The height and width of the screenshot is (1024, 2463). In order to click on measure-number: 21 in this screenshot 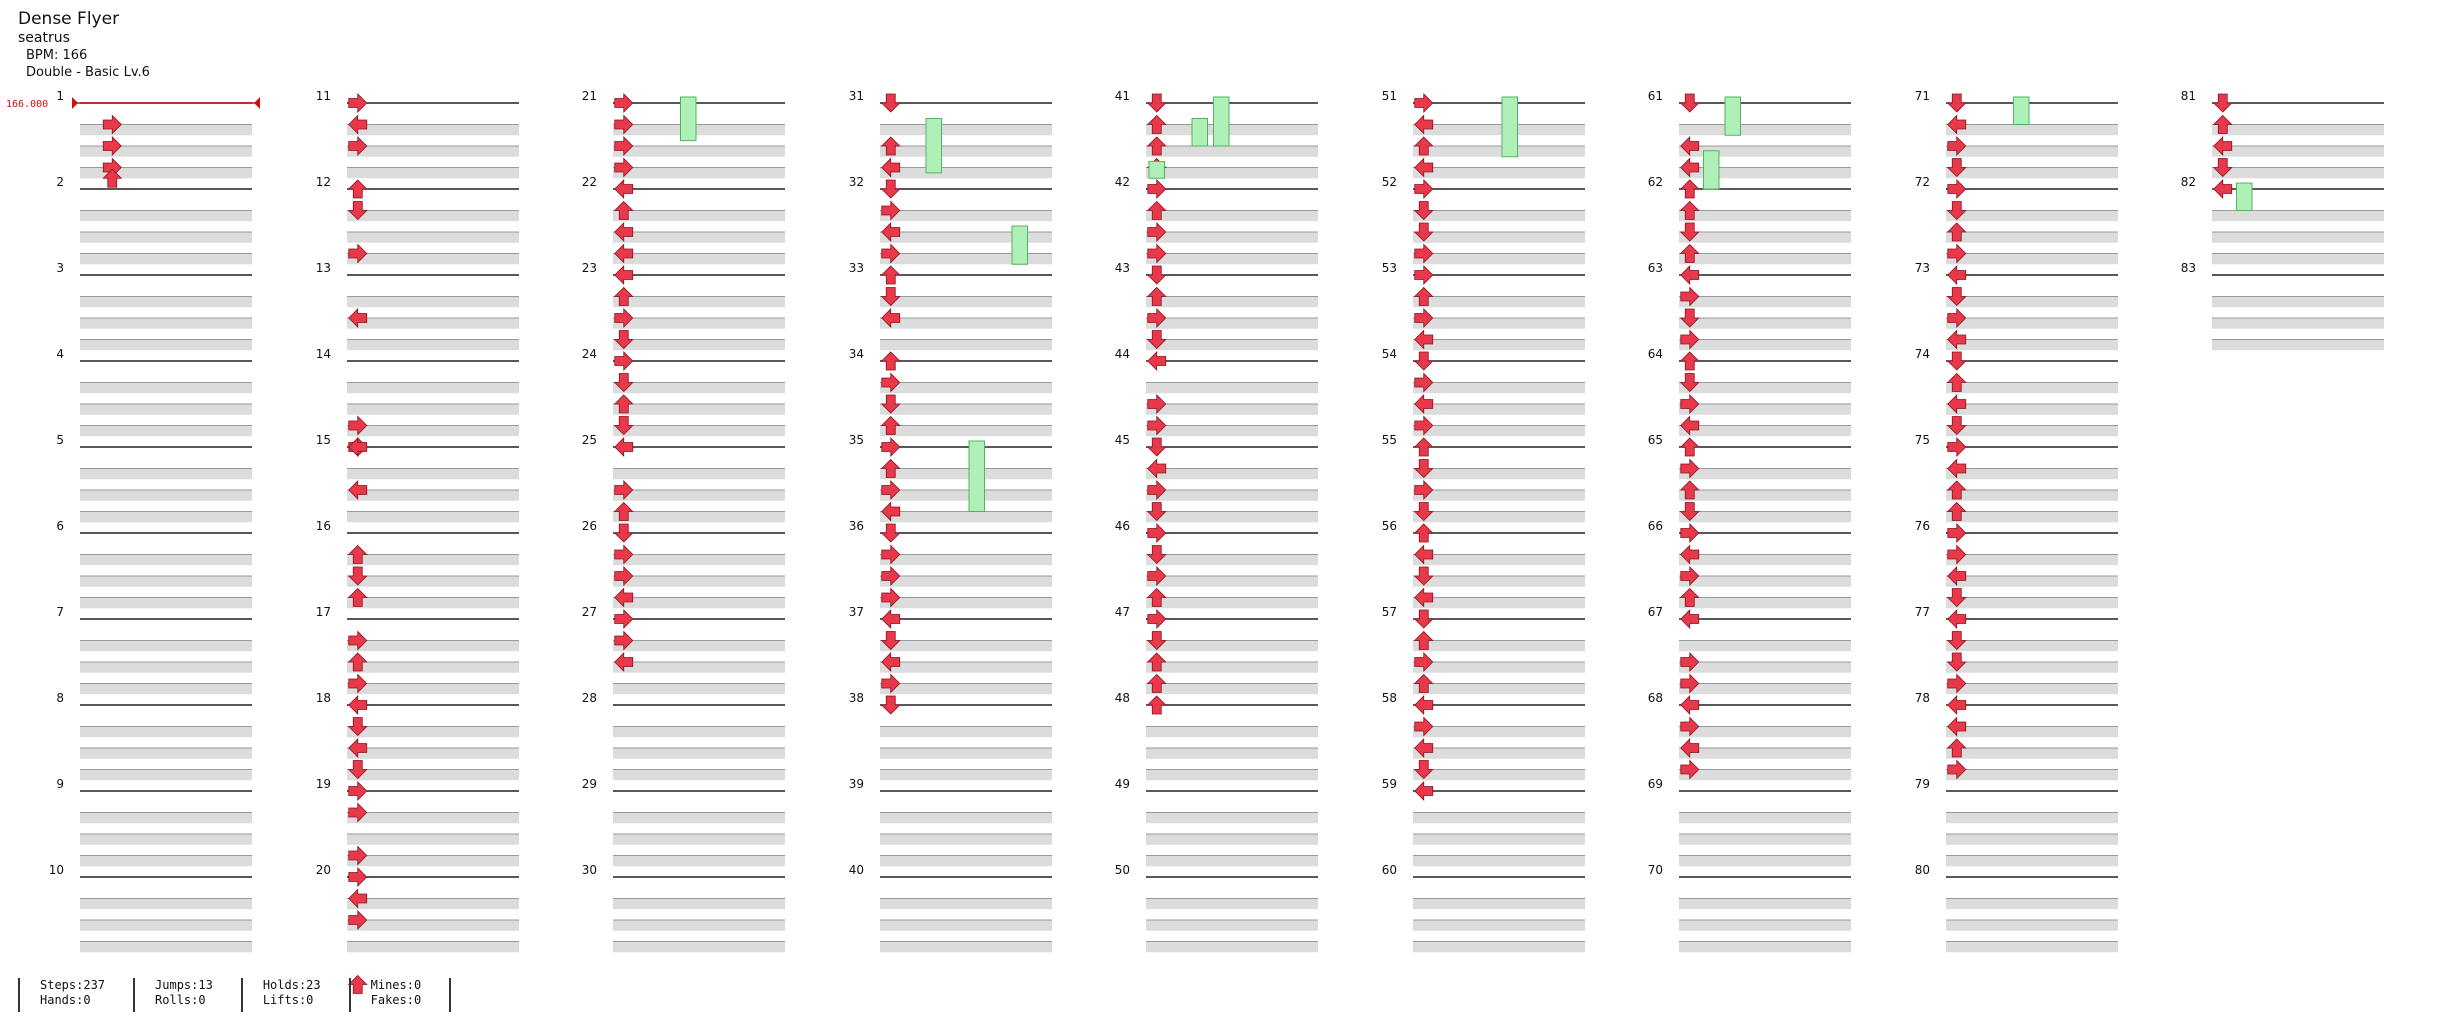, I will do `click(589, 96)`.